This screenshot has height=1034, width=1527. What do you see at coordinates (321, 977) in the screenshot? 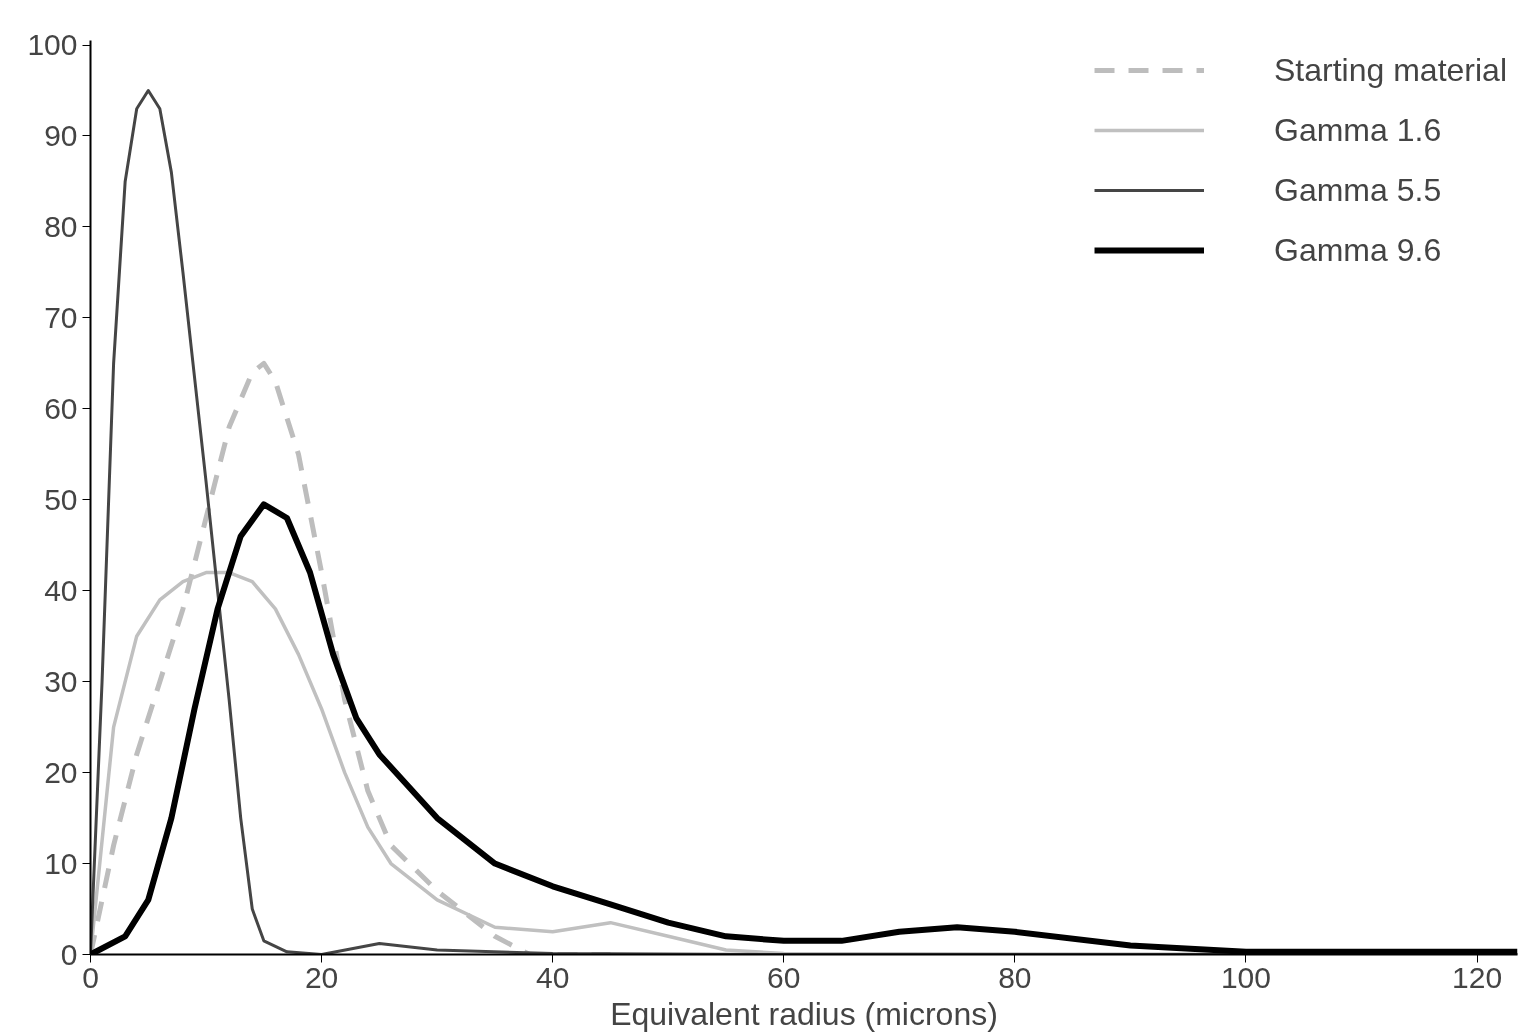
I see `x-tick-label: 20` at bounding box center [321, 977].